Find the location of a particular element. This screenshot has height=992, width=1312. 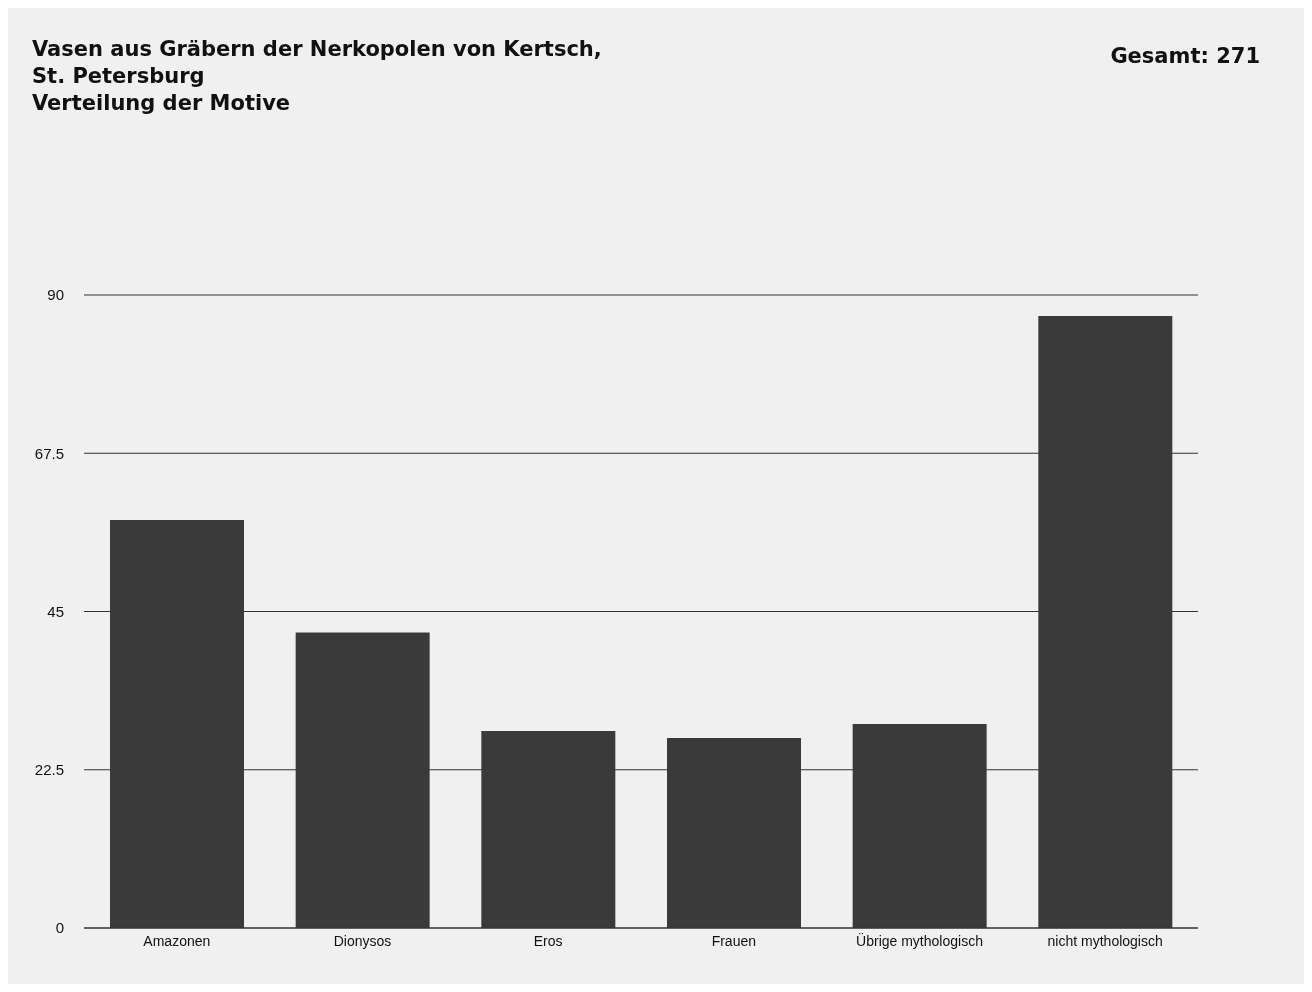

chart-title: Vasen aus Gräbern der Nerkopolen von Kertsch, St. Petersburg Verteilung der Motive is located at coordinates (317, 76).